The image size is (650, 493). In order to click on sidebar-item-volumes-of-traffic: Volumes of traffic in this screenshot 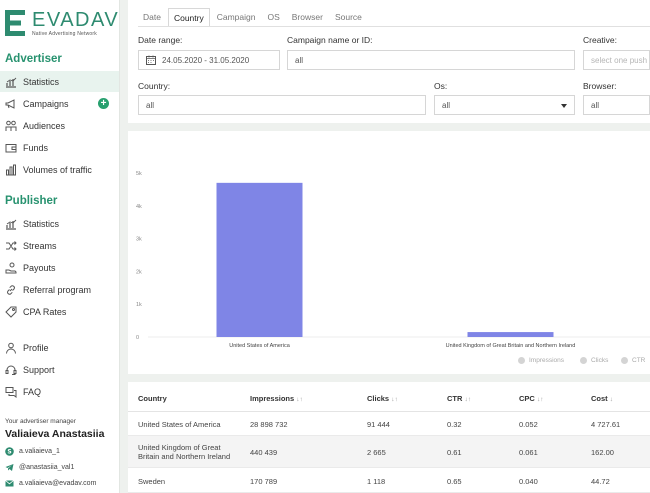, I will do `click(59, 169)`.